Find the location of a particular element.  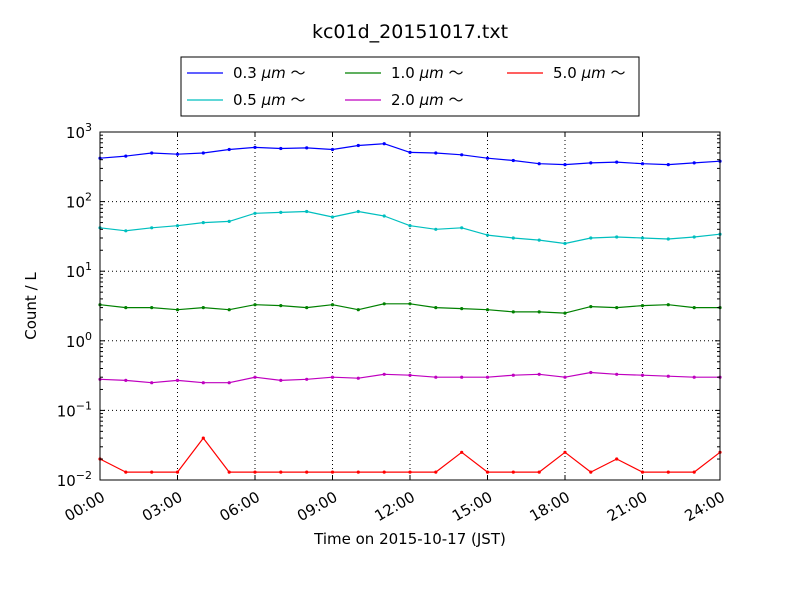

chart-title: kc01d_20151017.txt is located at coordinates (410, 32).